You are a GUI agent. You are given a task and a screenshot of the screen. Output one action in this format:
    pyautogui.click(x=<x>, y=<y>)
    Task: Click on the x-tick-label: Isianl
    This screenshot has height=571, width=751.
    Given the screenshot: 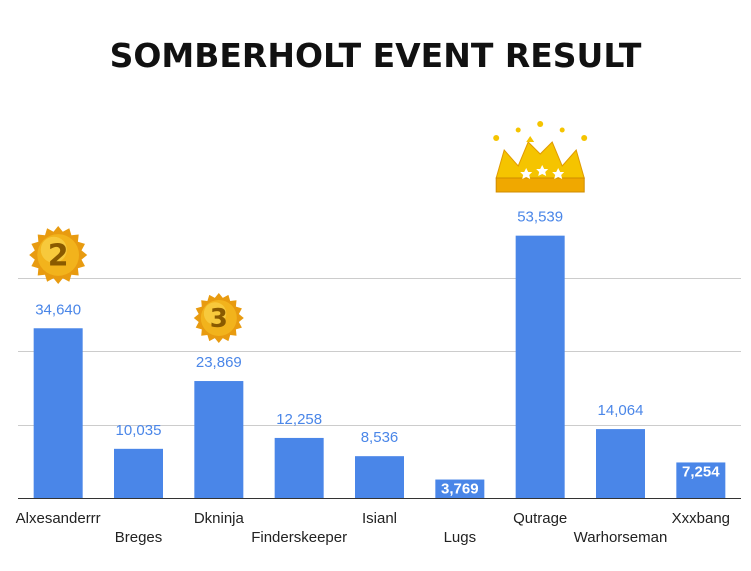 What is the action you would take?
    pyautogui.click(x=379, y=518)
    